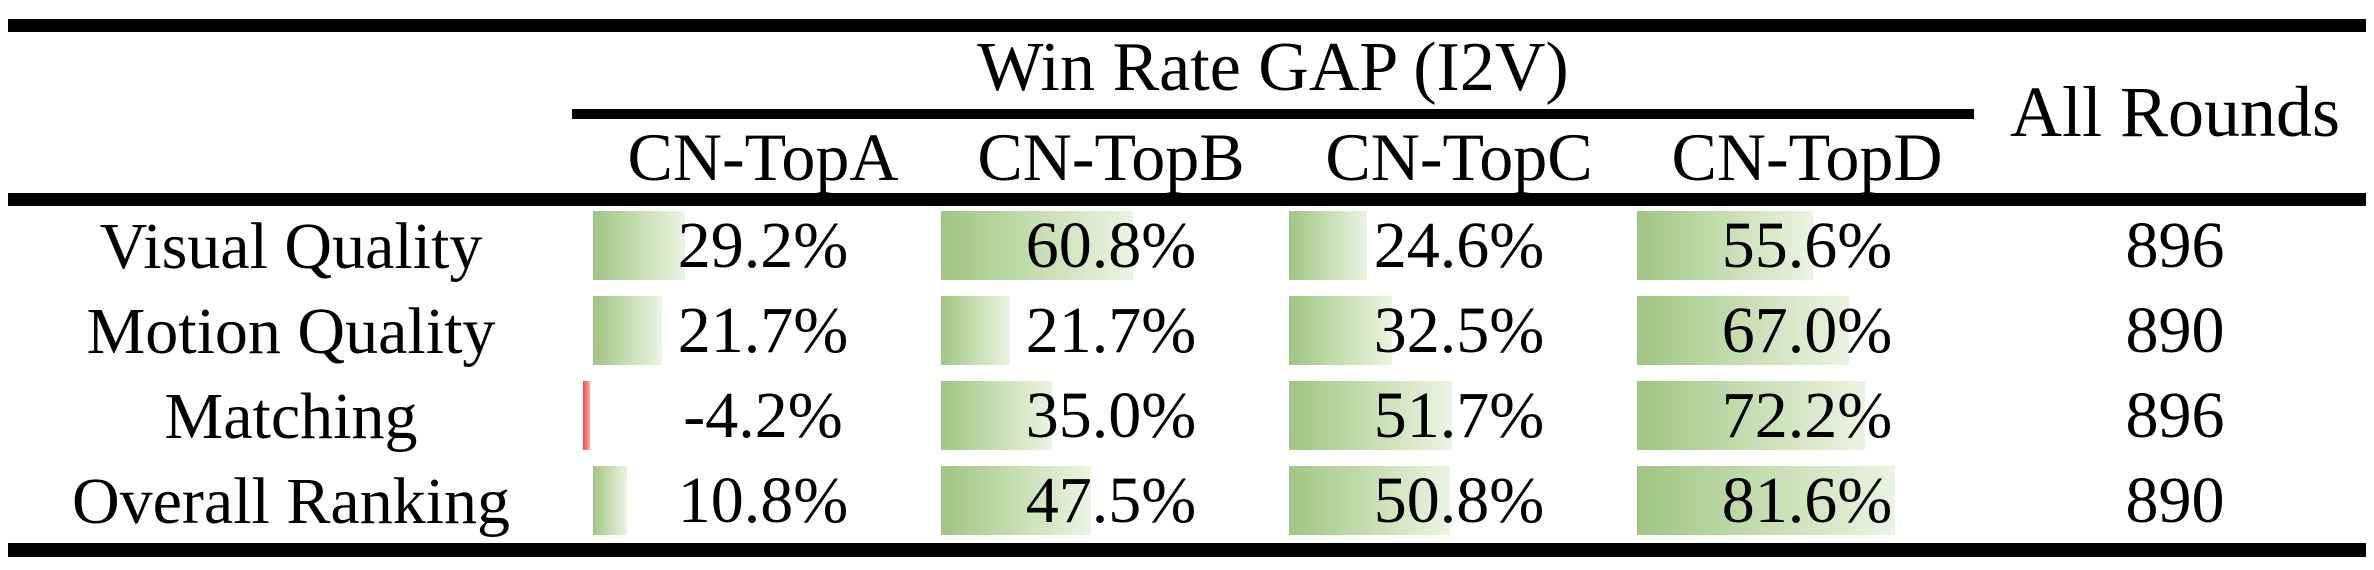 The image size is (2374, 570). I want to click on column-header-all-rounds: All Rounds, so click(2175, 112).